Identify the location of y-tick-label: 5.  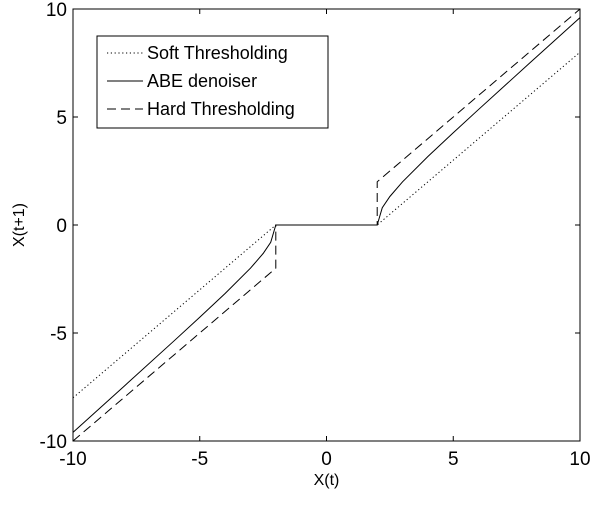
(61, 118).